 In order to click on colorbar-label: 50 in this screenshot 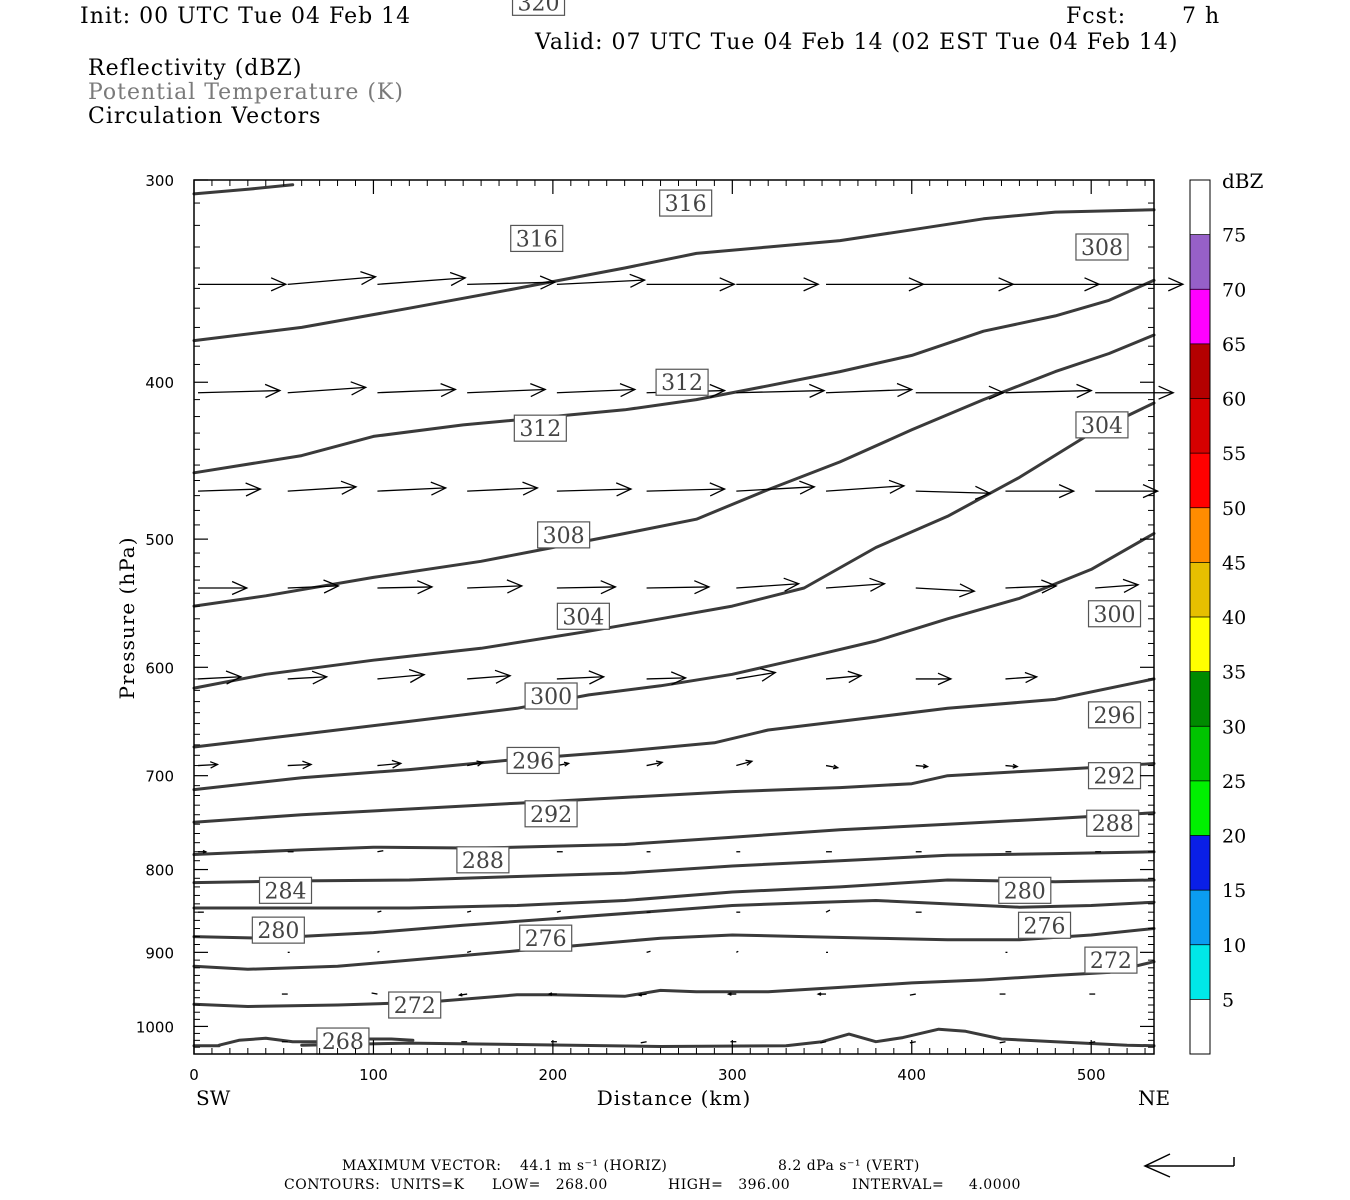, I will do `click(1234, 509)`.